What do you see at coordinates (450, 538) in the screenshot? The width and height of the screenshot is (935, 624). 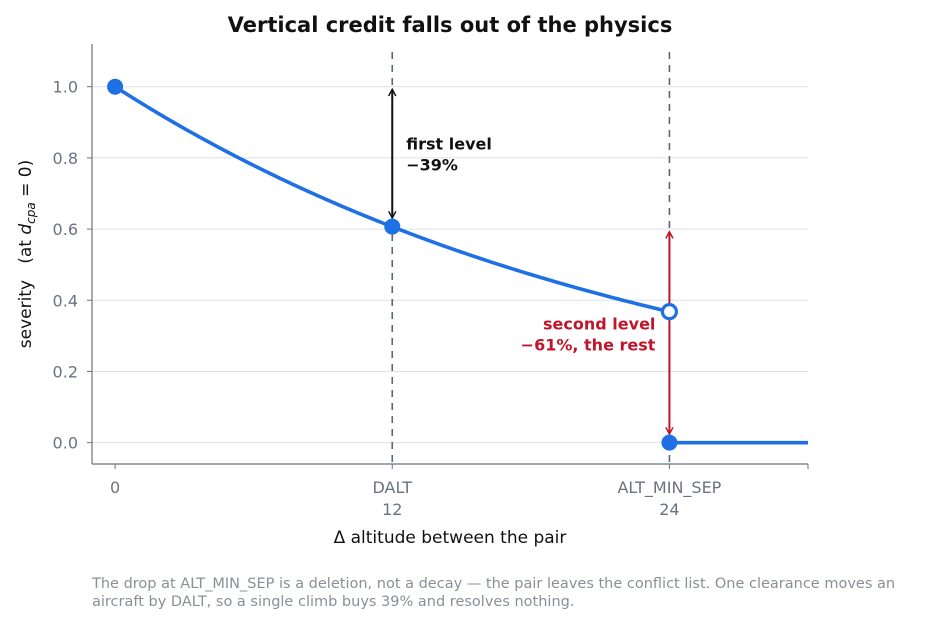 I see `x-axis-label: Δ altitude between the pair` at bounding box center [450, 538].